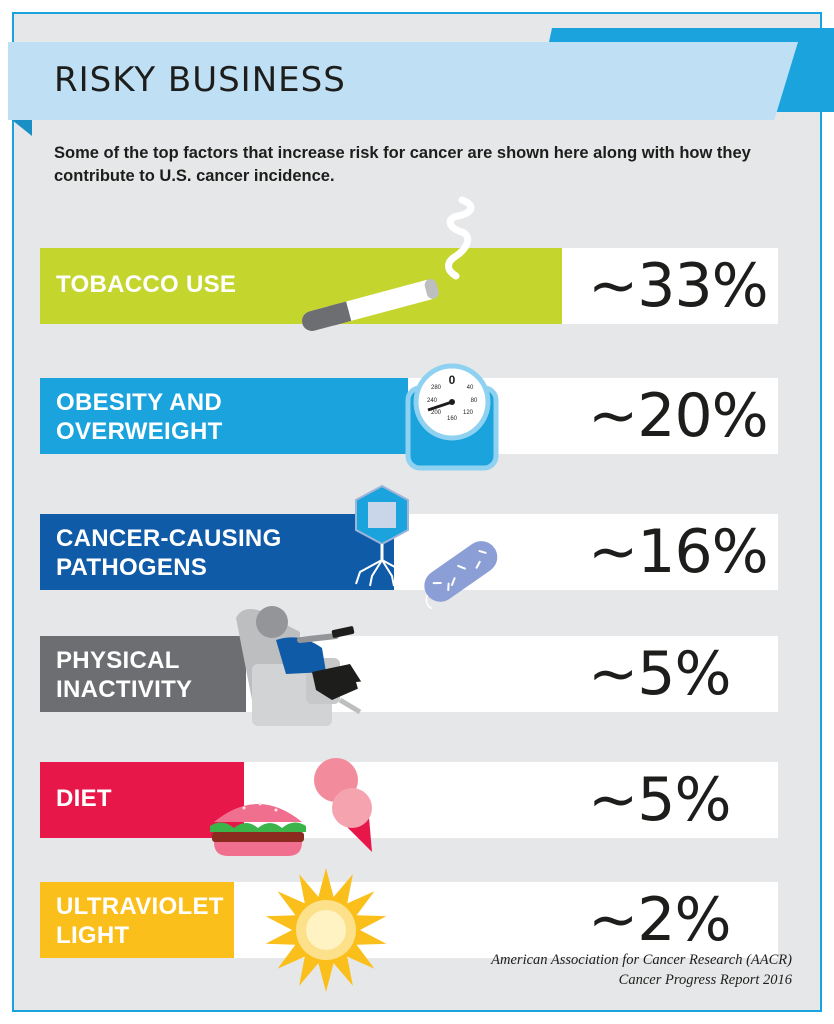  I want to click on factor-row: TOBACCO USE ~33%, so click(409, 286).